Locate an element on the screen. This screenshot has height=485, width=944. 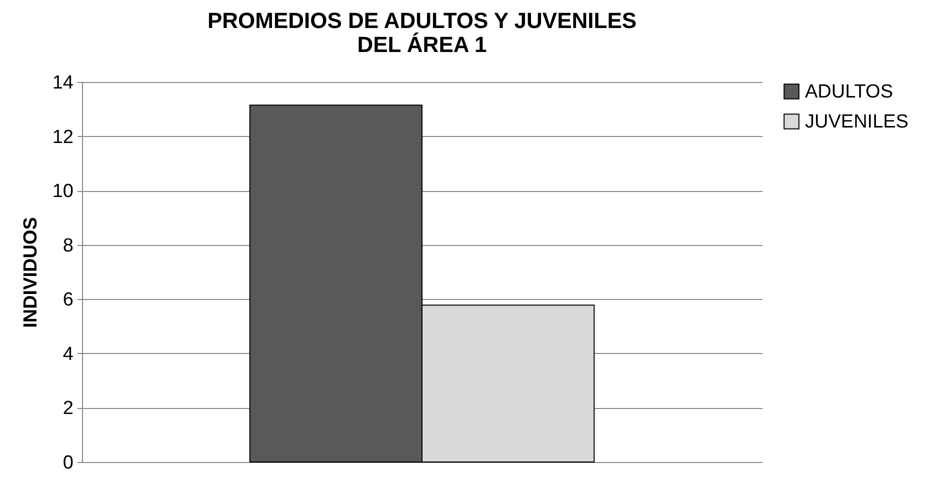
y-tick-label: 14 is located at coordinates (63, 83).